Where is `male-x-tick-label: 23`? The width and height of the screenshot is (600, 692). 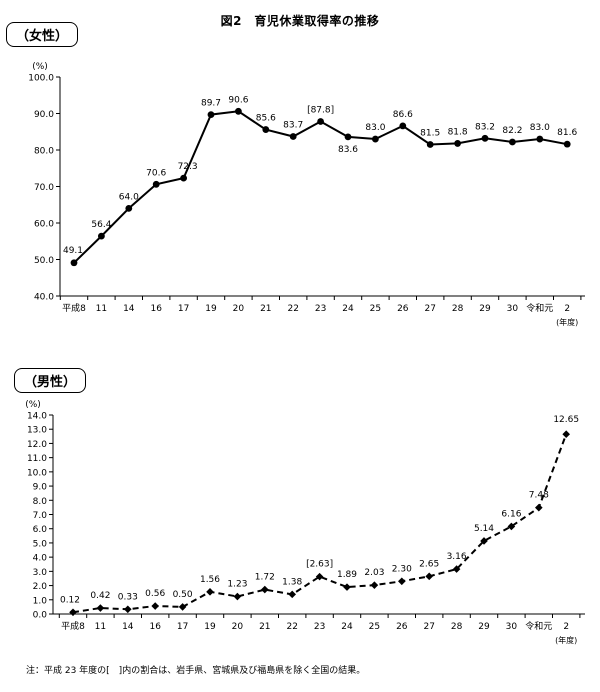
male-x-tick-label: 23 is located at coordinates (319, 627).